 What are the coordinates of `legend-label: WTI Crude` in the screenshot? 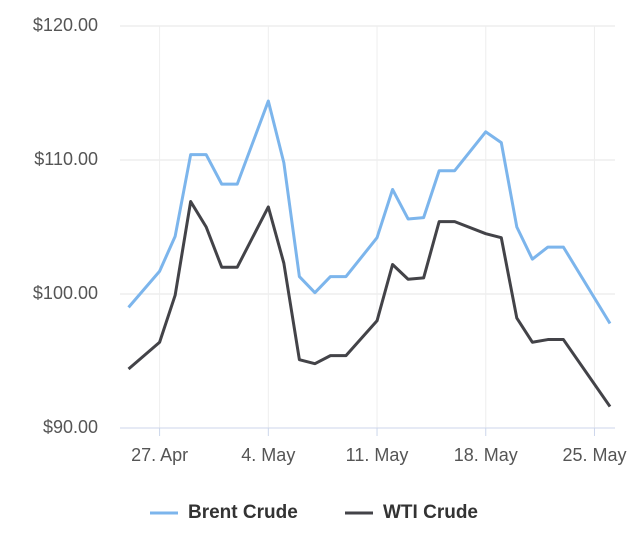 It's located at (430, 512).